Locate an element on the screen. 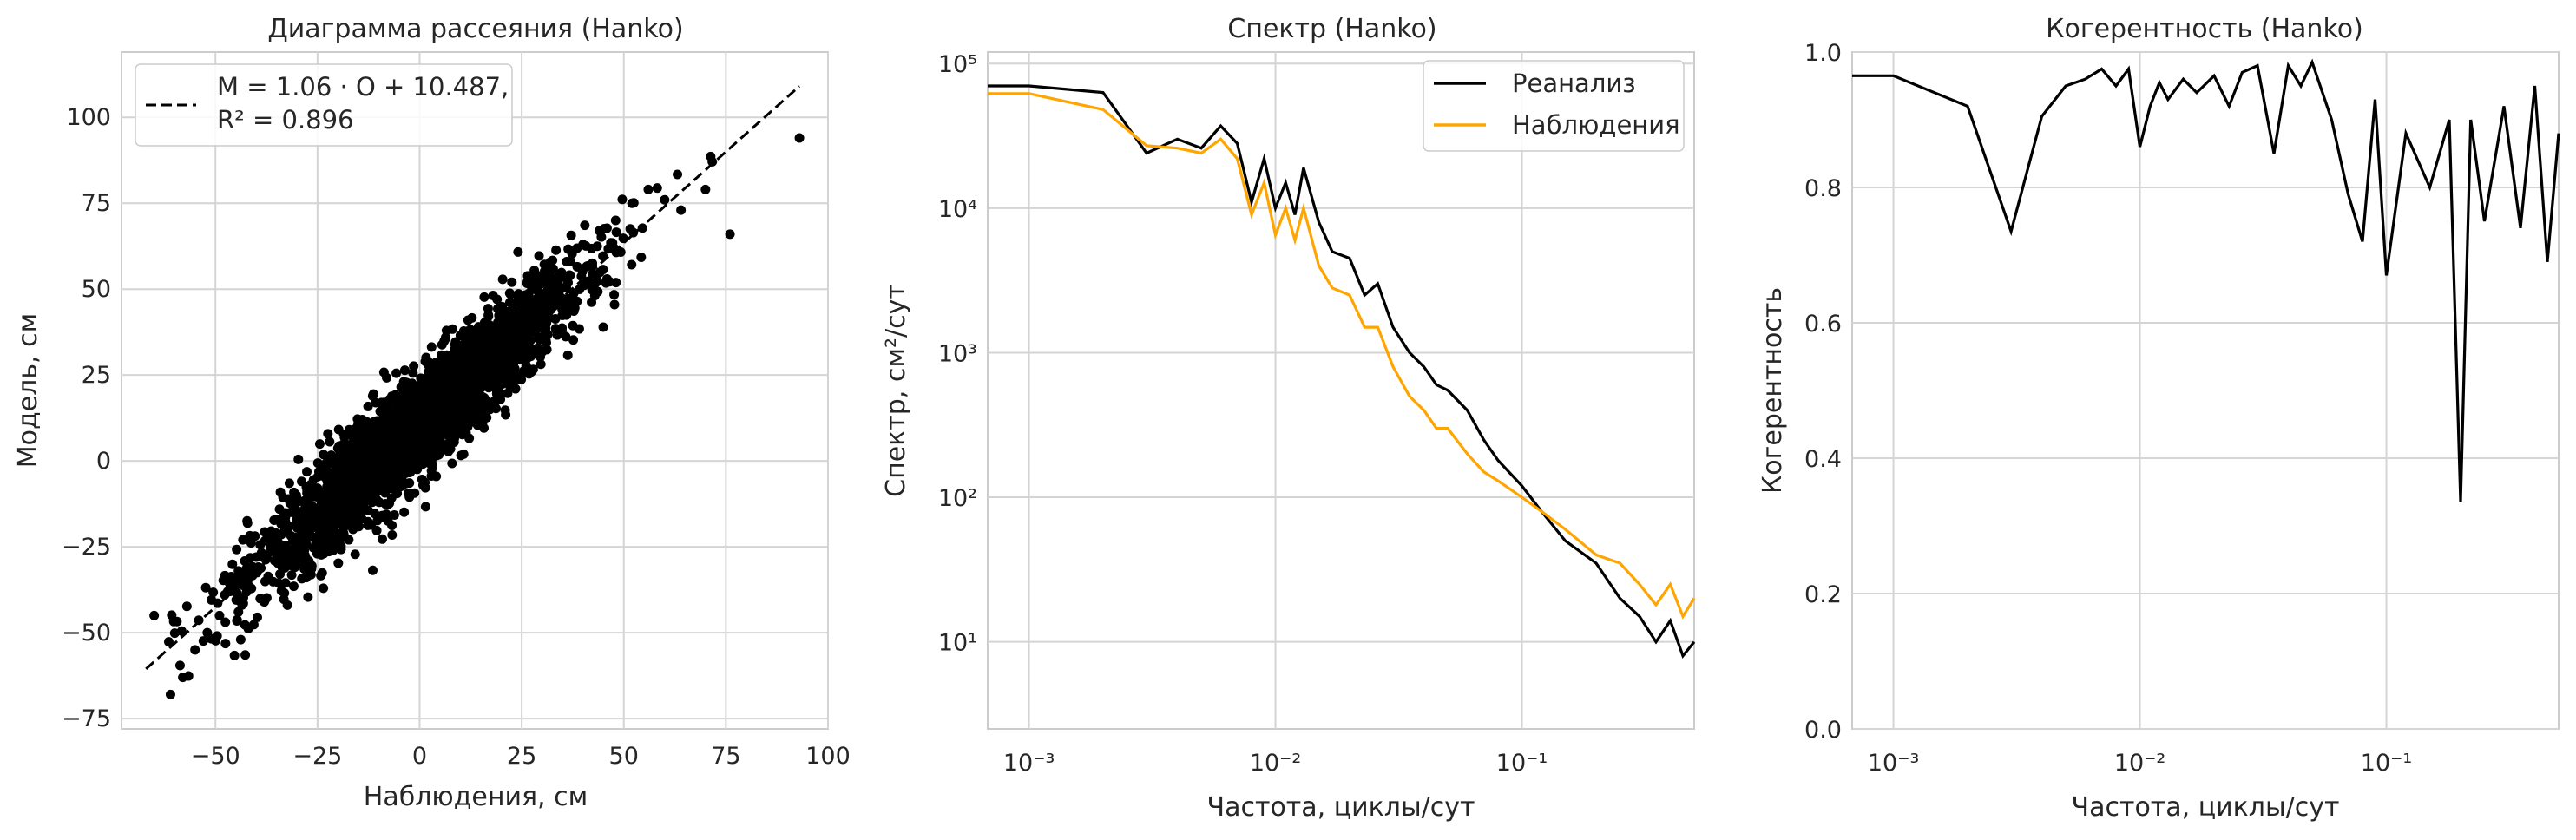  scatter-xtick-label: 100 is located at coordinates (828, 756).